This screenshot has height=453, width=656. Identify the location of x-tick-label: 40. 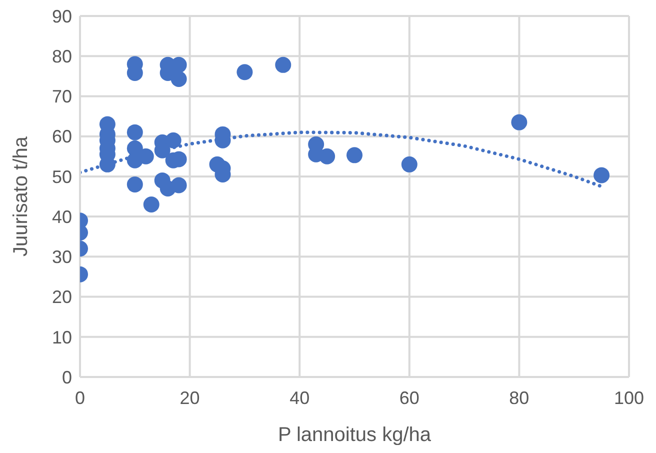
(300, 398).